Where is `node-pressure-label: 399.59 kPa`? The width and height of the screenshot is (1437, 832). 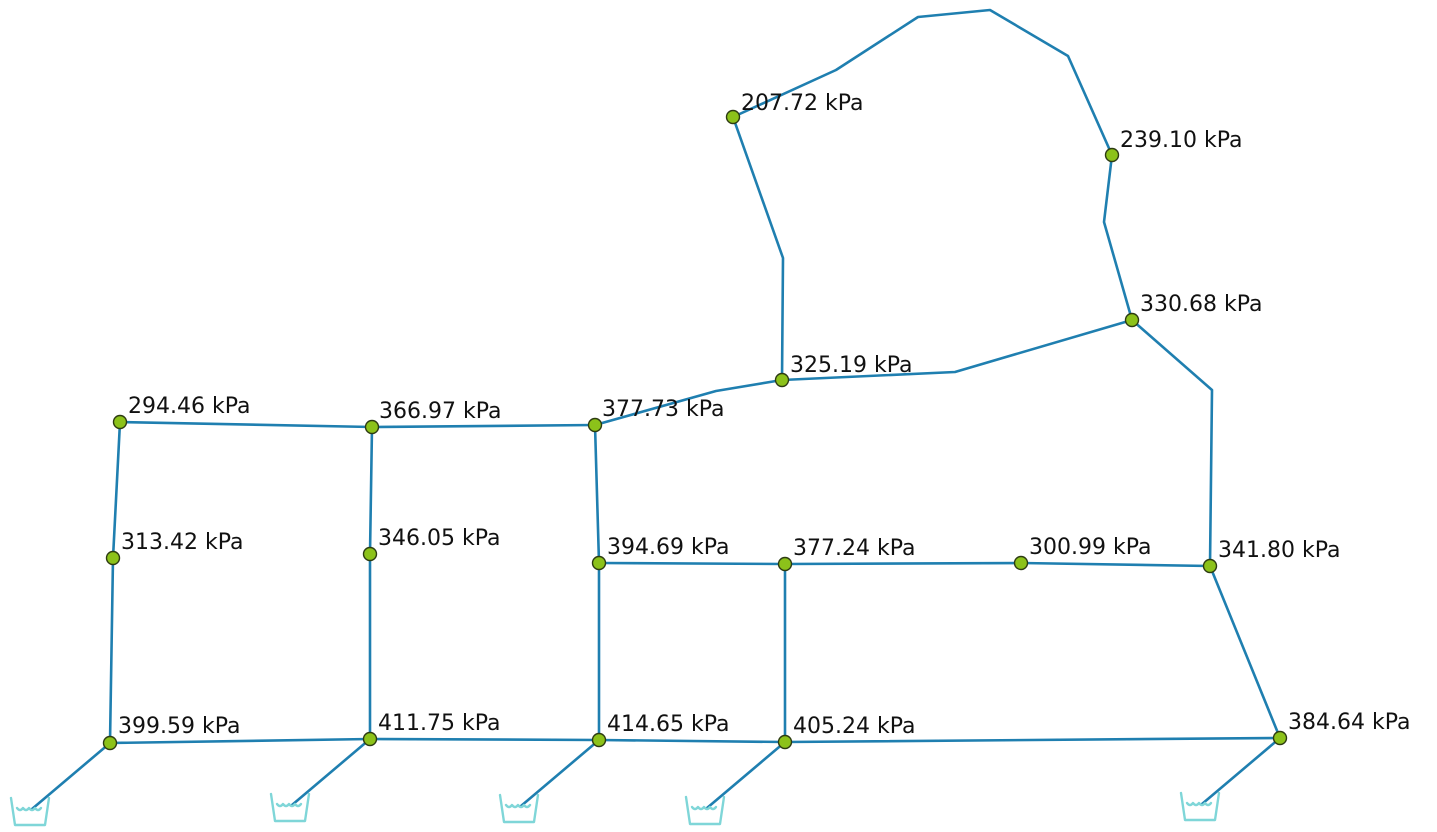 node-pressure-label: 399.59 kPa is located at coordinates (179, 726).